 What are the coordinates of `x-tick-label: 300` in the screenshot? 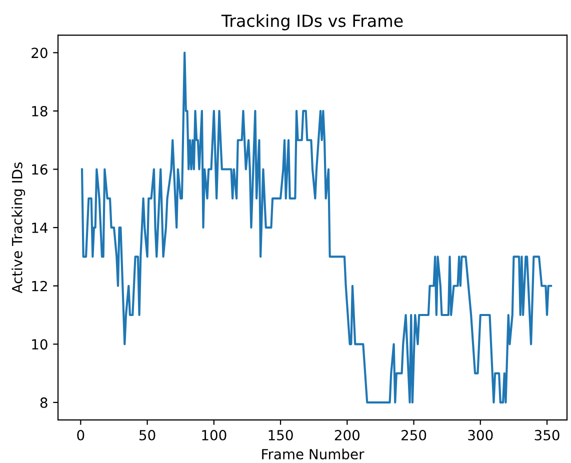 It's located at (480, 435).